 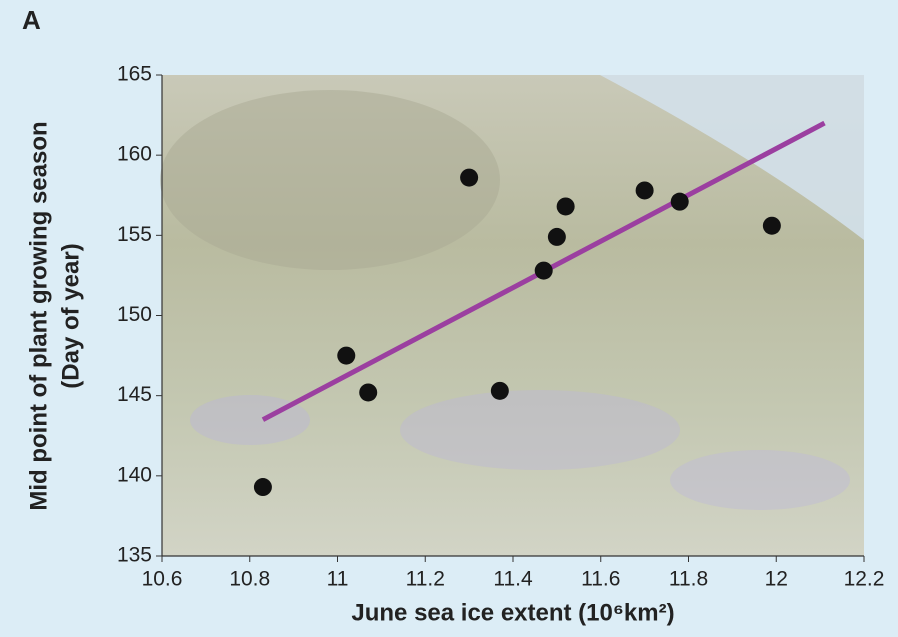 What do you see at coordinates (513, 579) in the screenshot?
I see `x-tick-label: 11.4` at bounding box center [513, 579].